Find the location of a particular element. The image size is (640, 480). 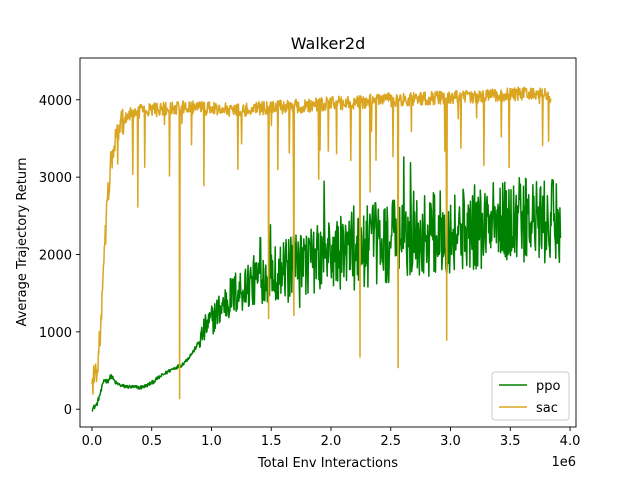

x-tick-label: 1.5 is located at coordinates (271, 441).